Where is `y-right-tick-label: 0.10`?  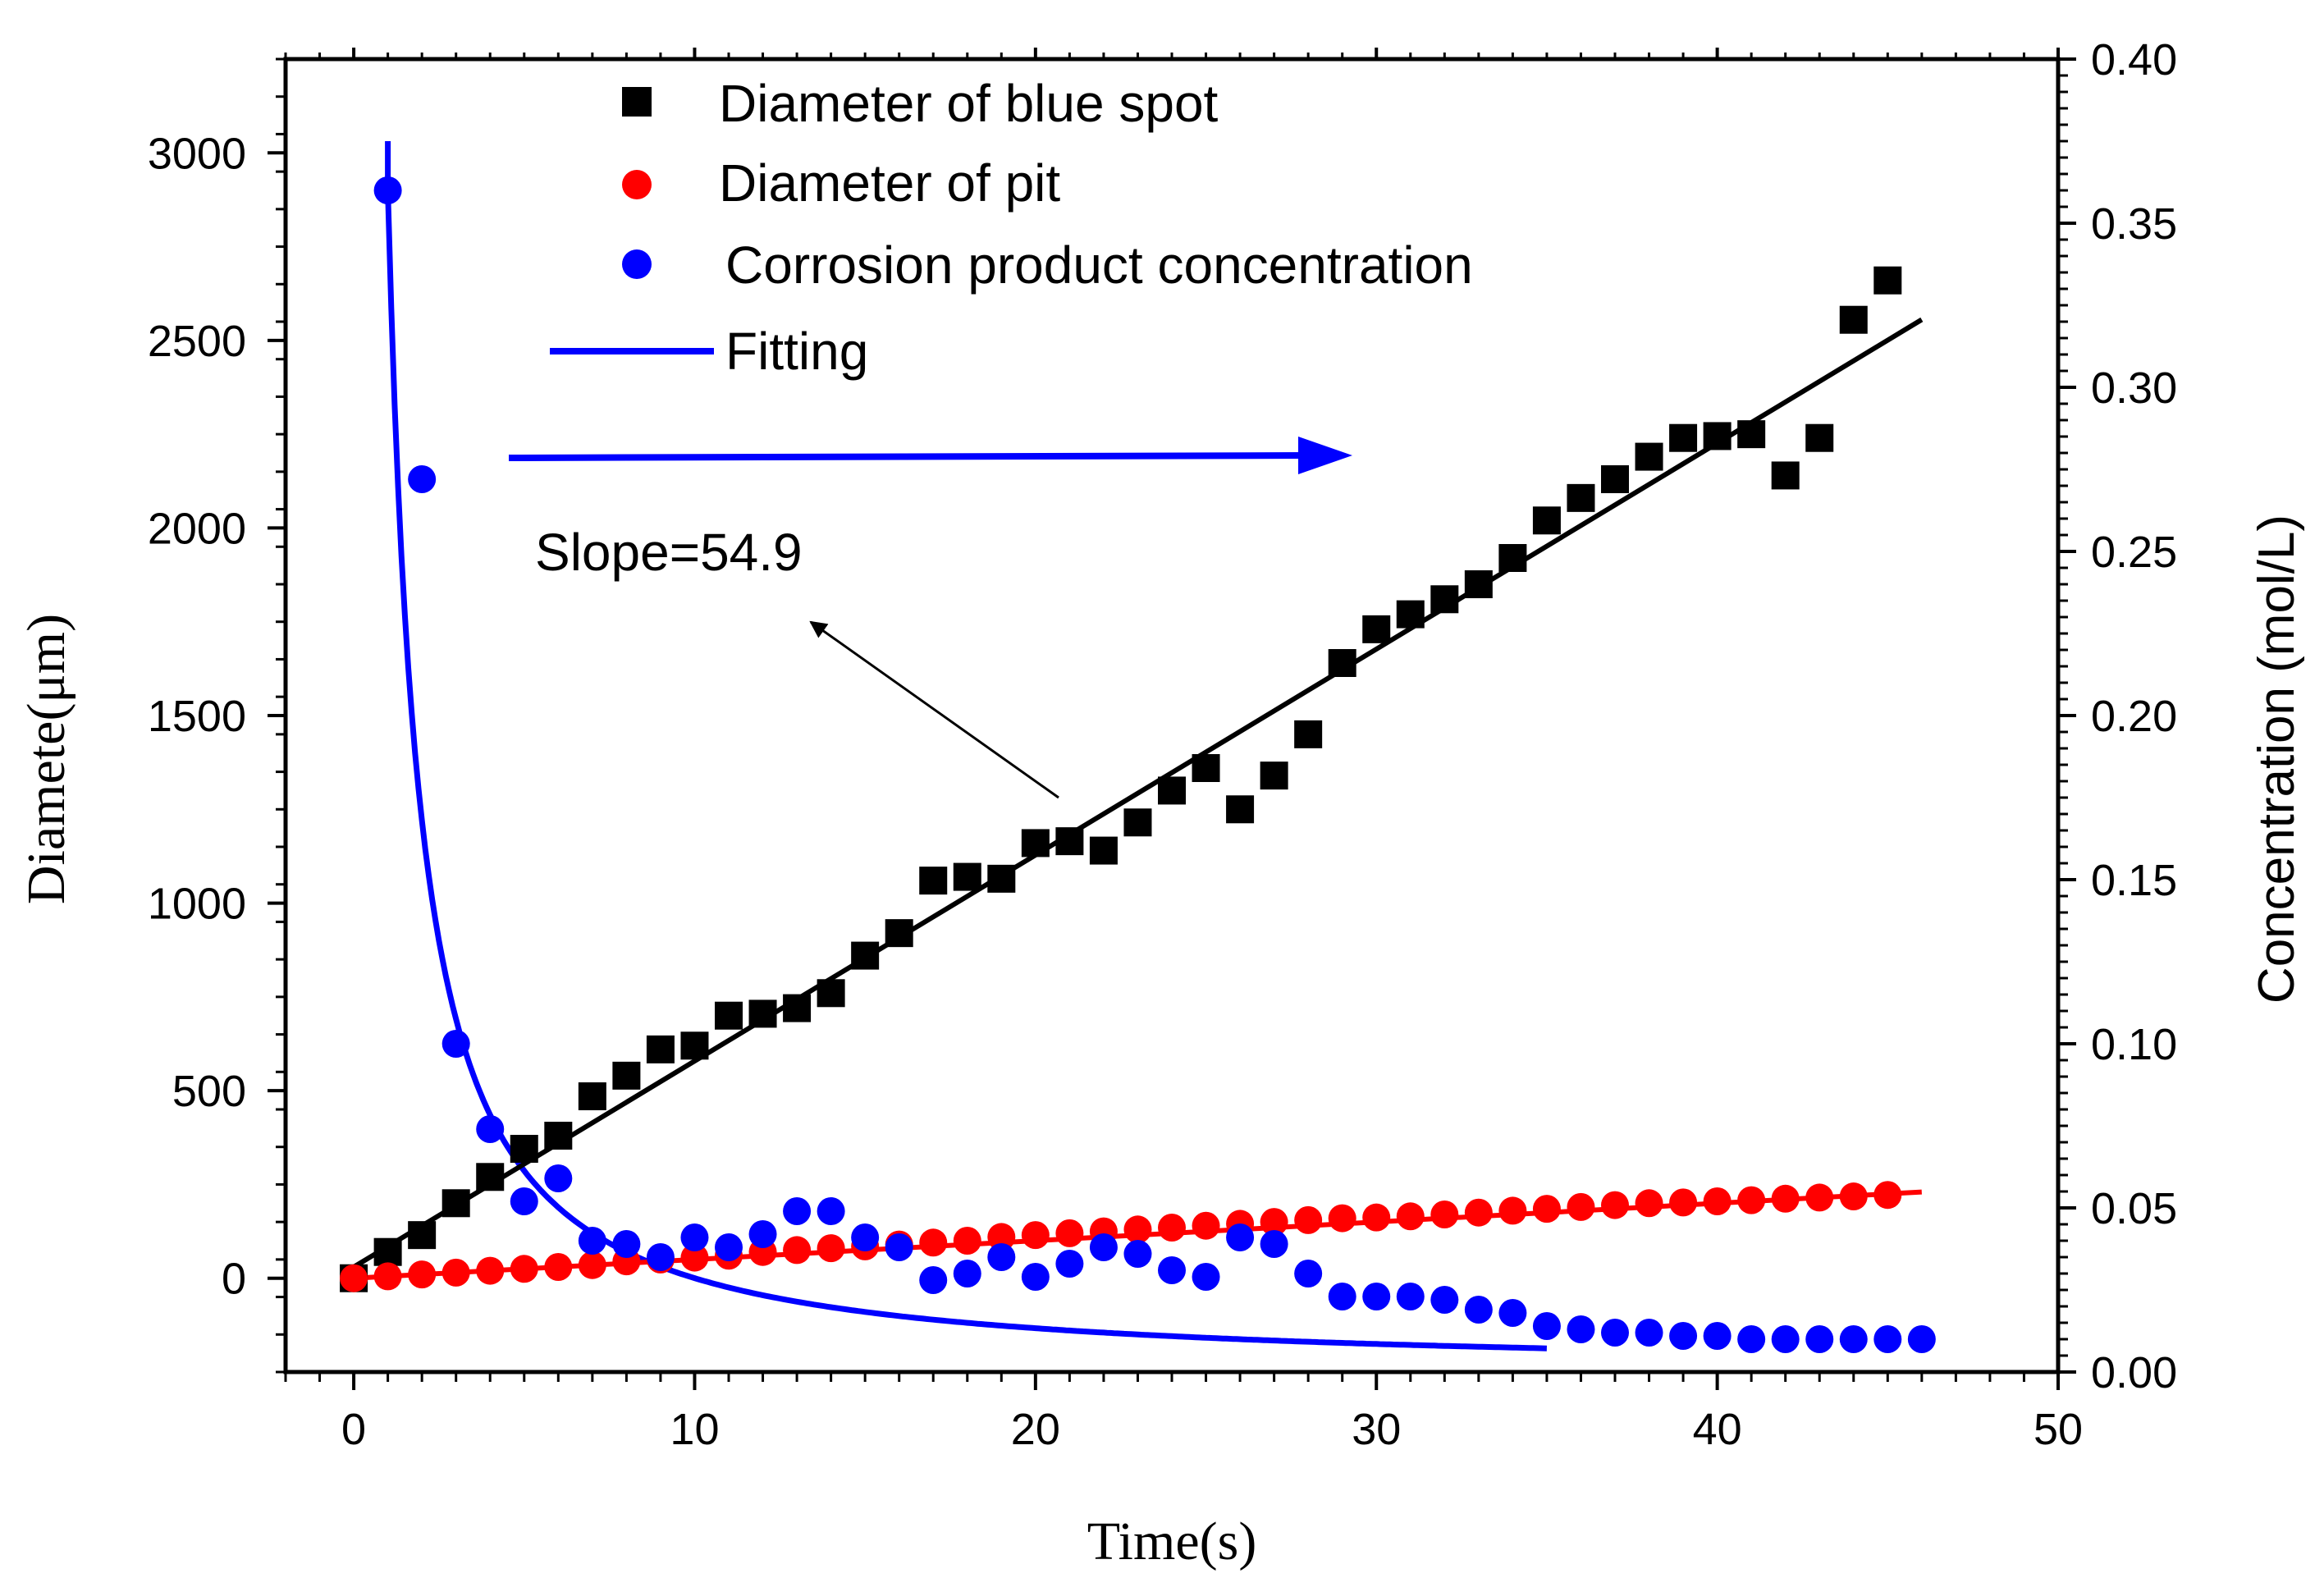 y-right-tick-label: 0.10 is located at coordinates (2134, 1044).